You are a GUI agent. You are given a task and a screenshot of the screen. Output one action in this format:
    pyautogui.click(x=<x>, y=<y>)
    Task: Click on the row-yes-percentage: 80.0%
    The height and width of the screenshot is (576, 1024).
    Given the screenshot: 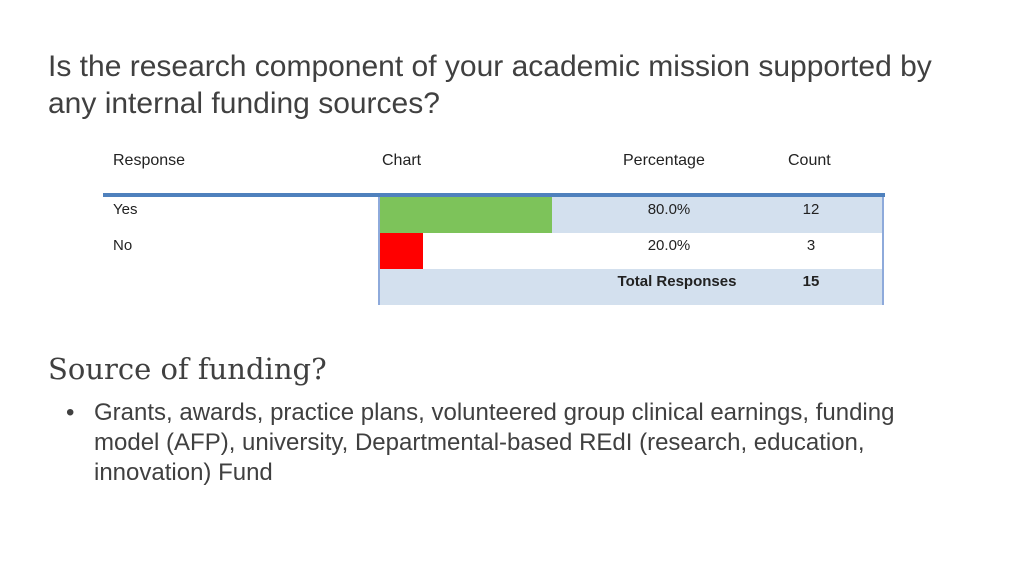 What is the action you would take?
    pyautogui.click(x=669, y=209)
    